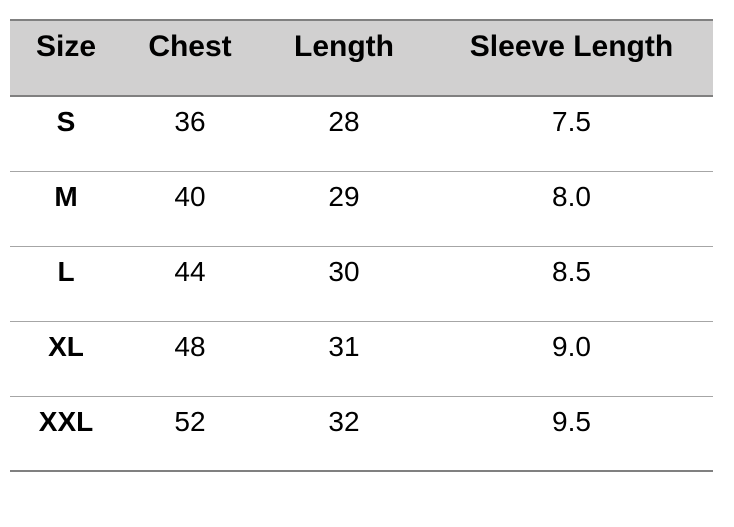 The width and height of the screenshot is (734, 527). What do you see at coordinates (66, 284) in the screenshot?
I see `size-cell: L` at bounding box center [66, 284].